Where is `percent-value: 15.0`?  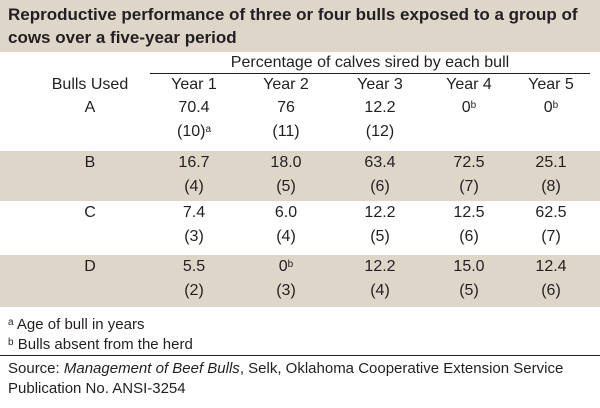 percent-value: 15.0 is located at coordinates (469, 266).